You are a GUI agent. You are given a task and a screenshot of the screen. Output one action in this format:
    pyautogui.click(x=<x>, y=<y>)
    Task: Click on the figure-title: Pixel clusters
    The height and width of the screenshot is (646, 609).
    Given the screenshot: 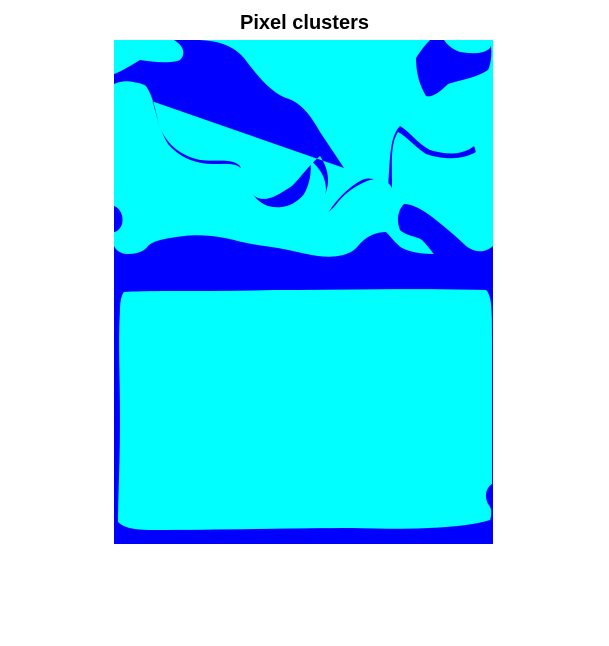 What is the action you would take?
    pyautogui.click(x=304, y=23)
    